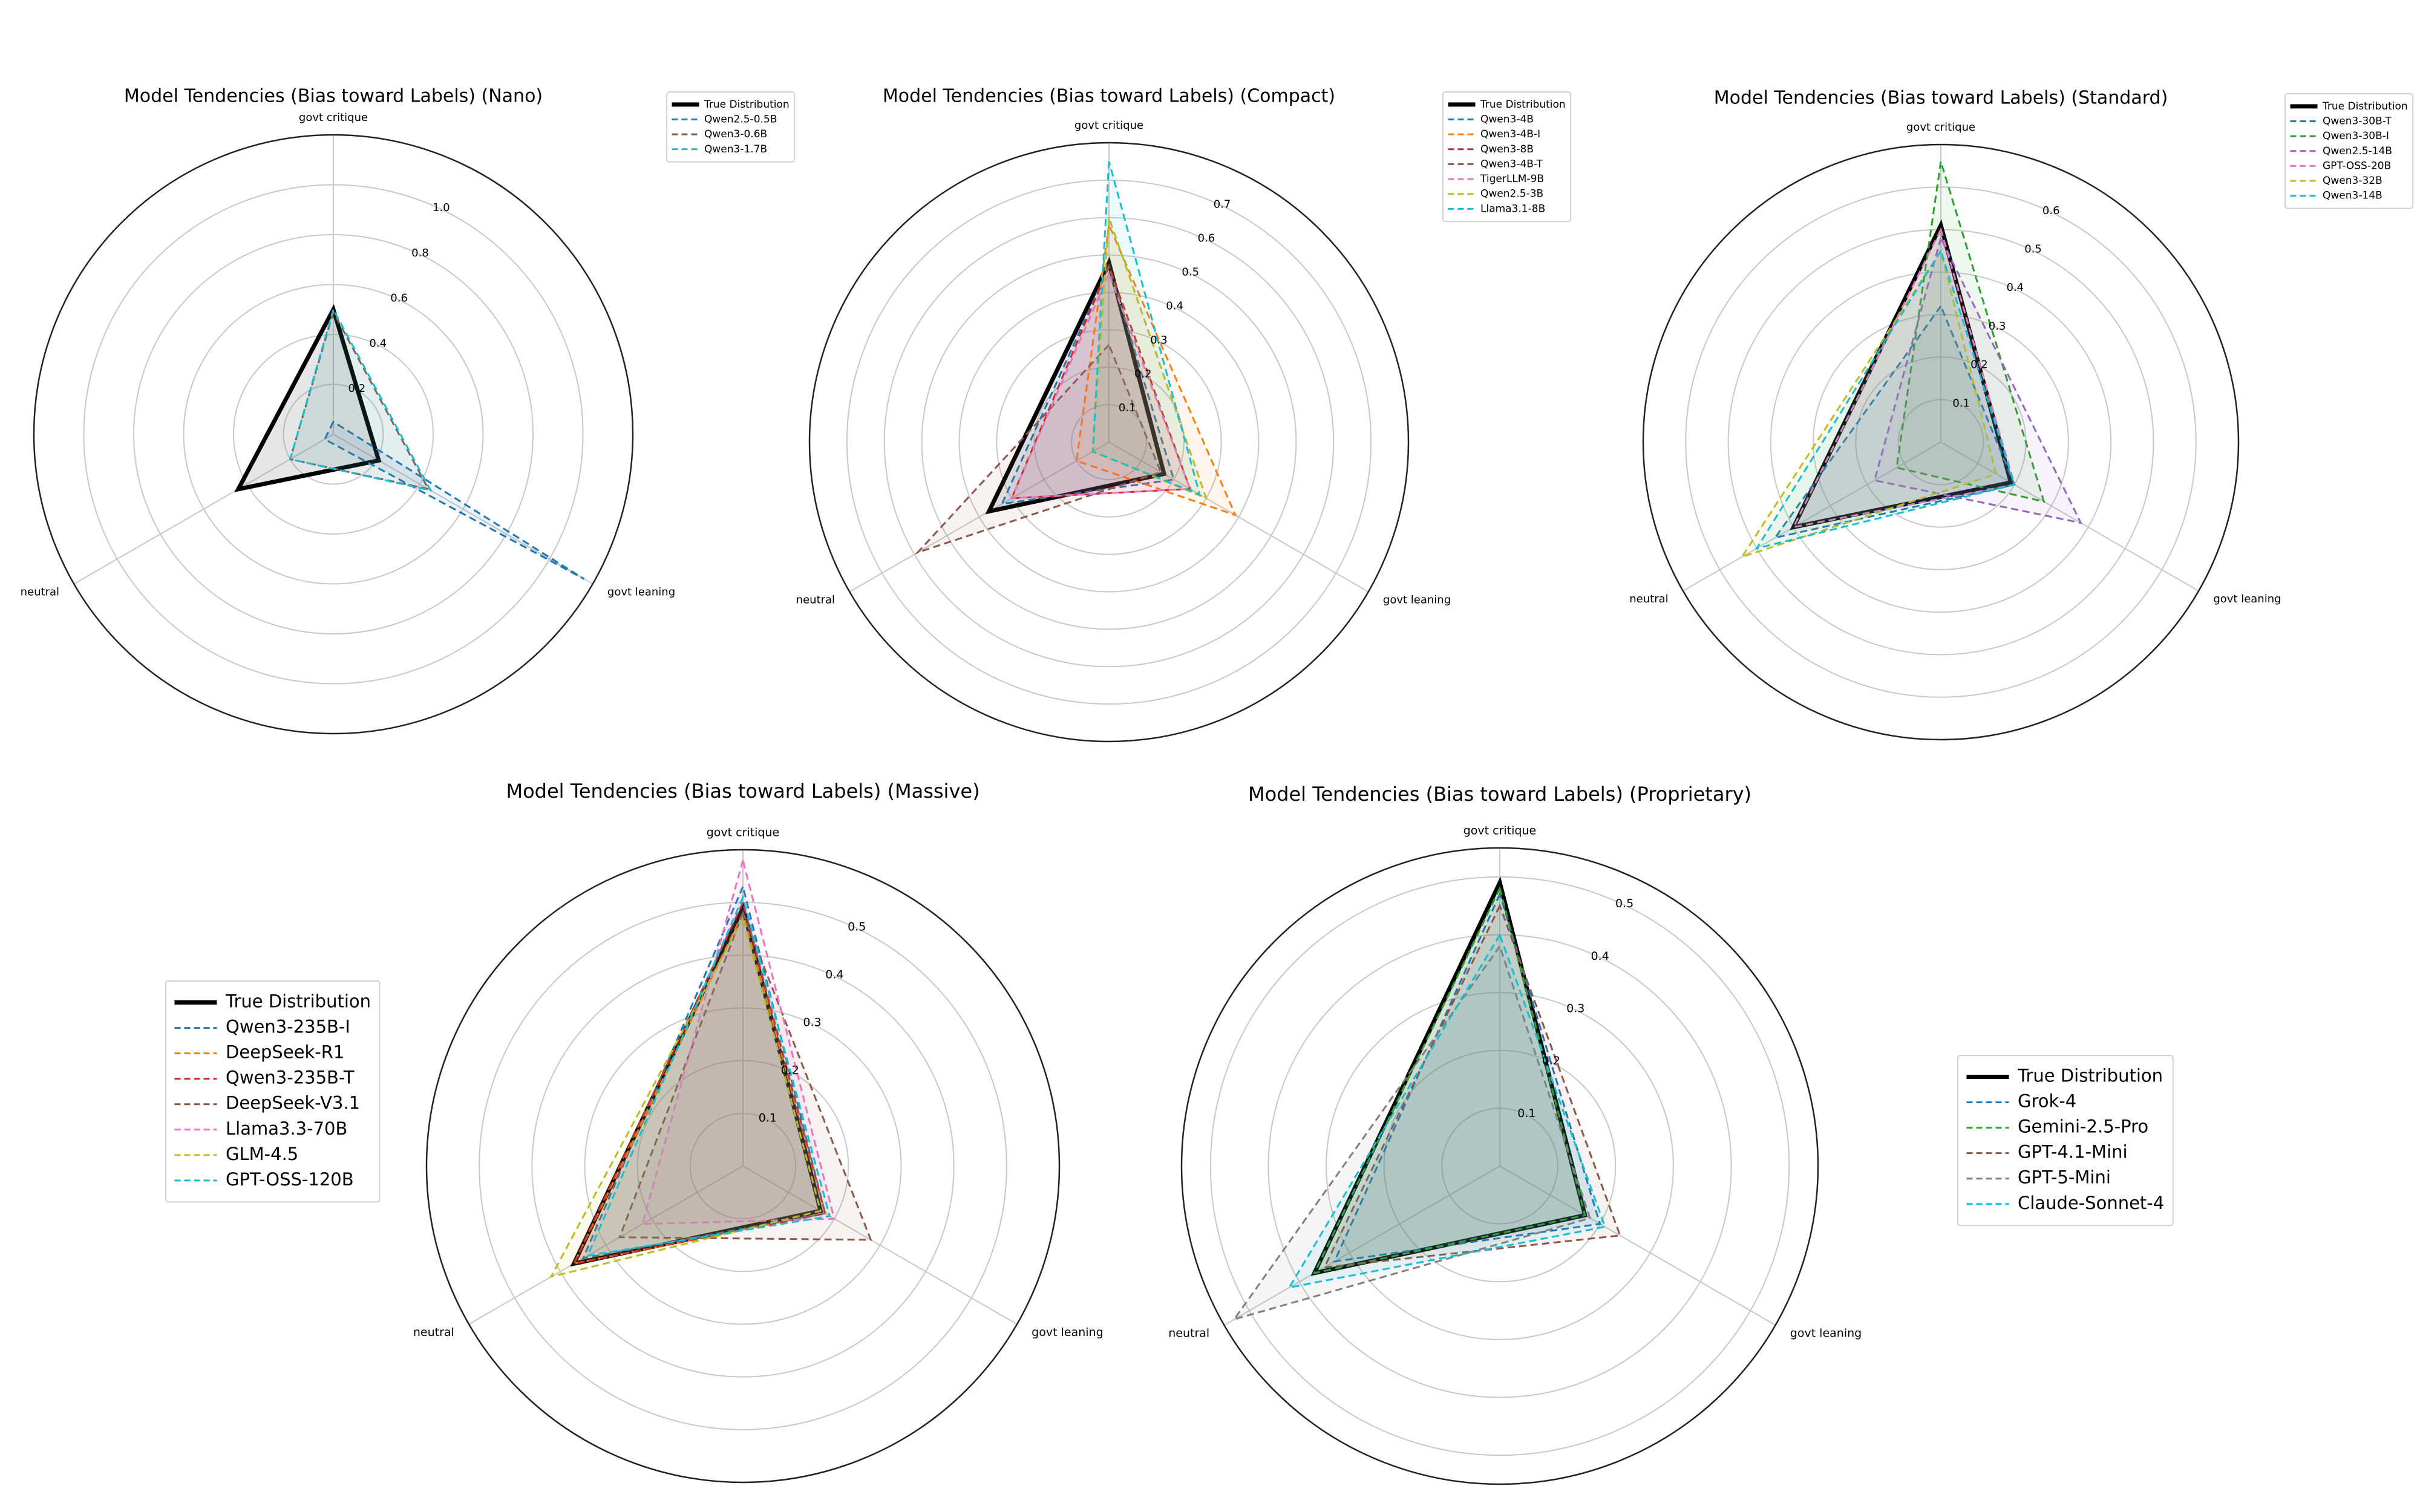  I want to click on legend-label: GPT-OSS-120B, so click(290, 1179).